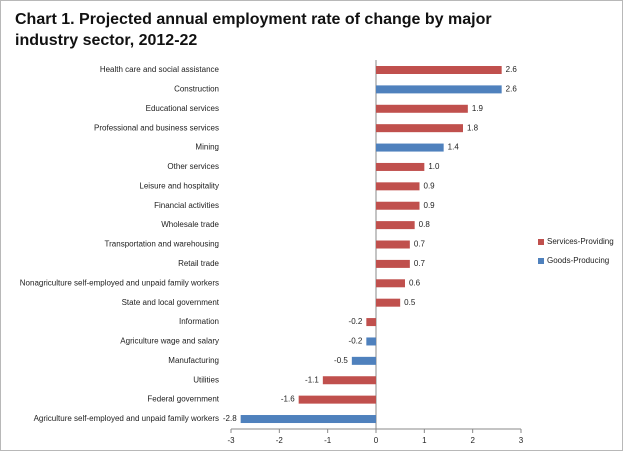 The width and height of the screenshot is (623, 451). Describe the element at coordinates (341, 360) in the screenshot. I see `value-label: -0.5` at that location.